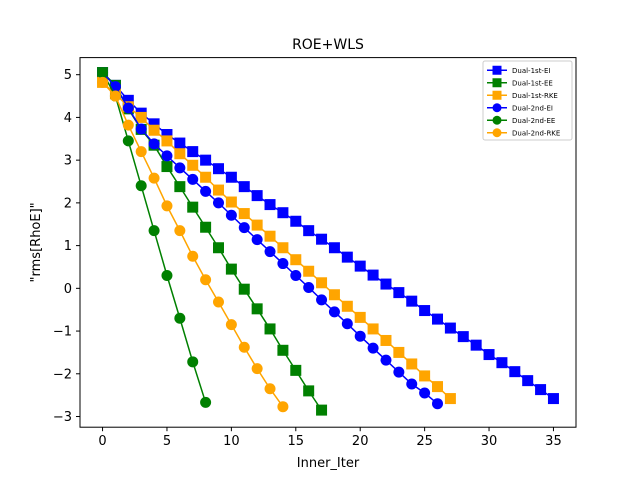 The height and width of the screenshot is (480, 640). What do you see at coordinates (102, 441) in the screenshot?
I see `x-tick-label: 0` at bounding box center [102, 441].